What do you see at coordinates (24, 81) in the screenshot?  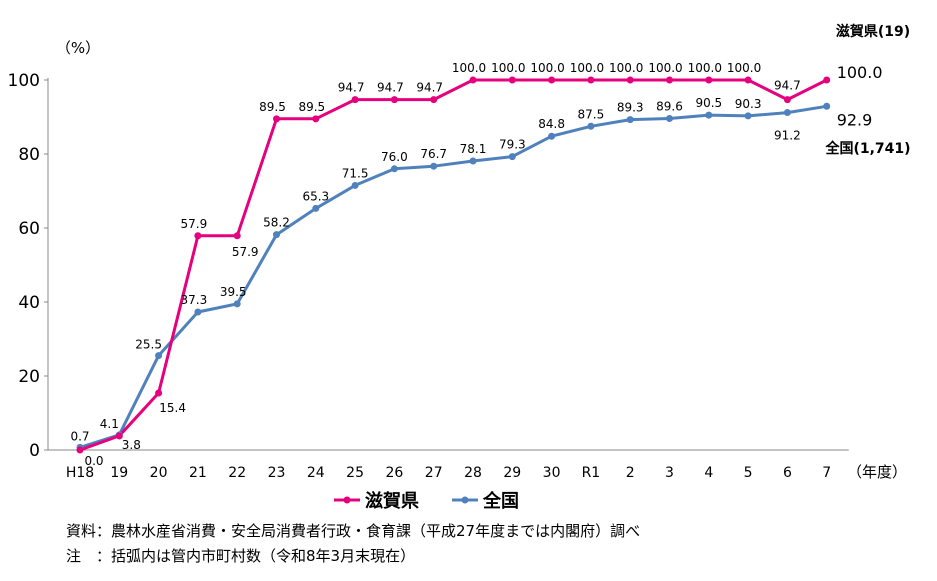 I see `y-tick-label: 100` at bounding box center [24, 81].